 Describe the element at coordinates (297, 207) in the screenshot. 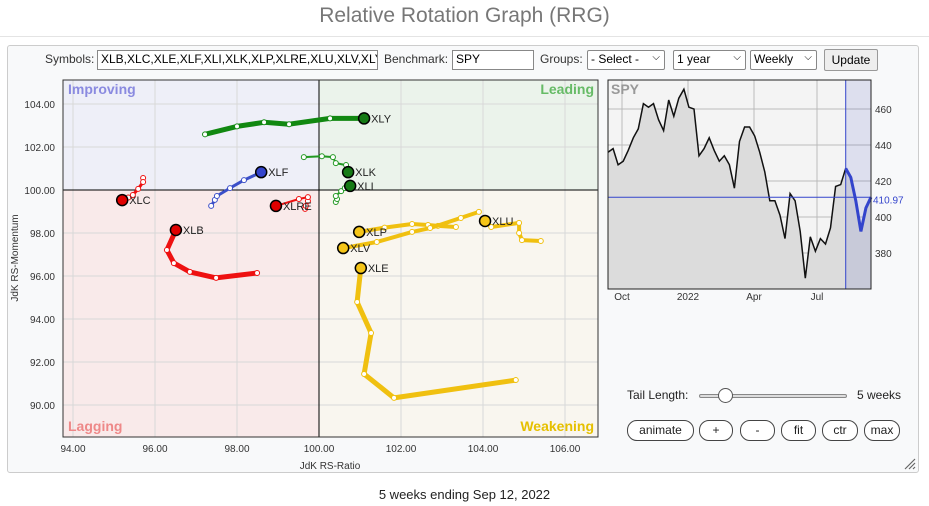

I see `symbol-label: XLRE` at that location.